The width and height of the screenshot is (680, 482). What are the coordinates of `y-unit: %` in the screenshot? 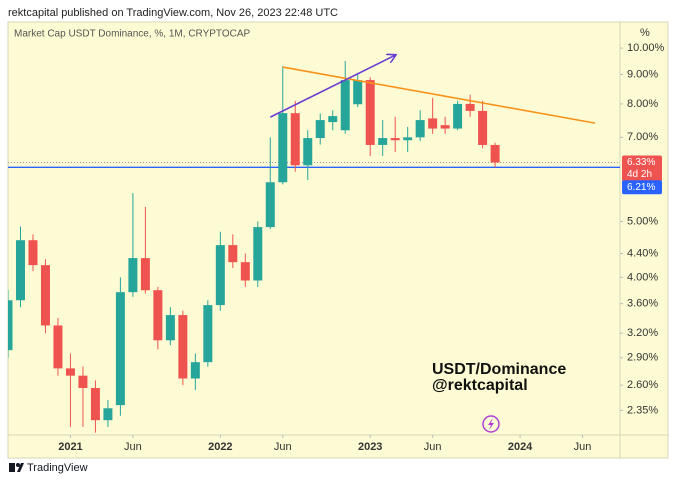 It's located at (645, 33).